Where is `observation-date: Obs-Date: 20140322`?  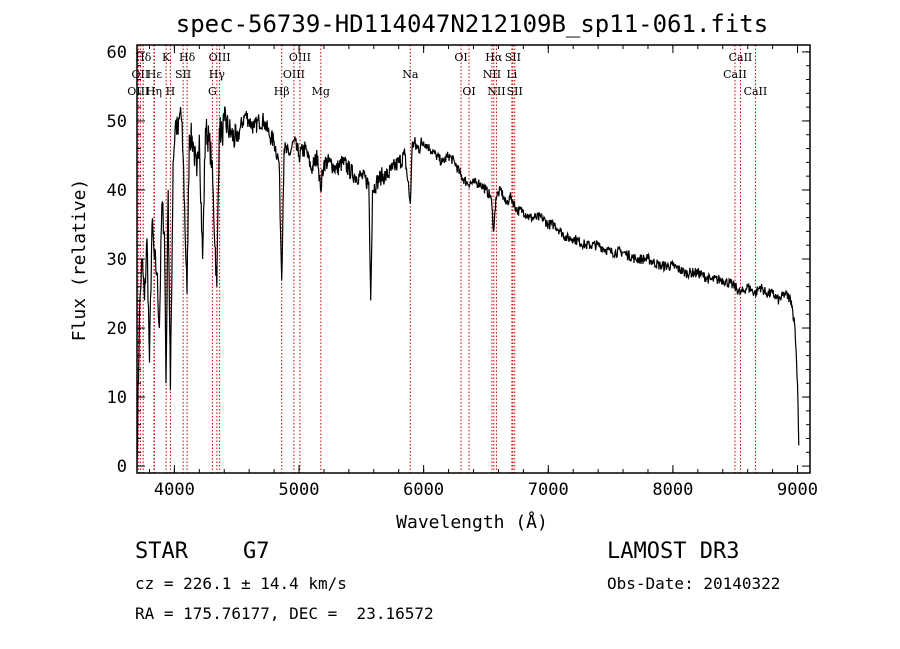 observation-date: Obs-Date: 20140322 is located at coordinates (694, 583).